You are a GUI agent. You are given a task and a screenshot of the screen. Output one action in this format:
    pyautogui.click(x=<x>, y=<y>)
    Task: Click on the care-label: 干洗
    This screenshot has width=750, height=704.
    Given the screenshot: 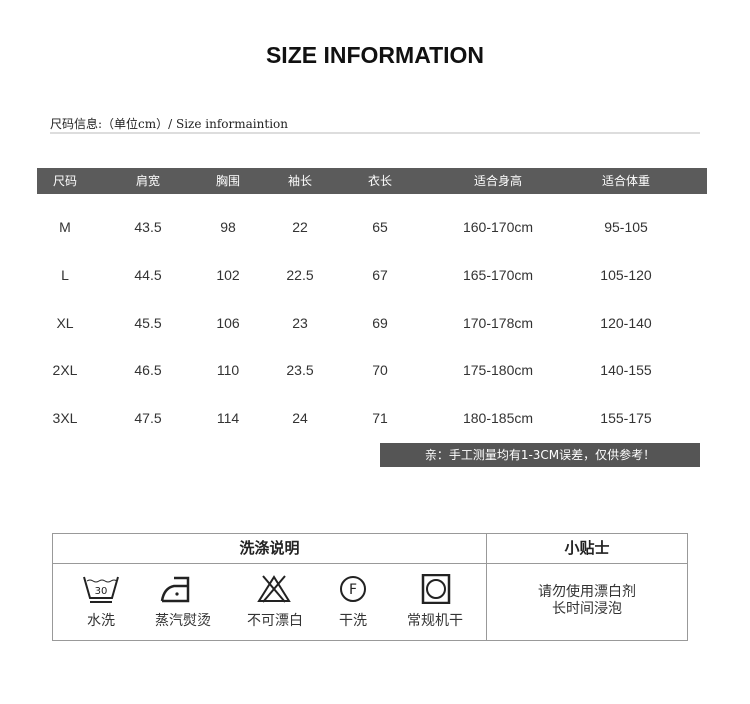 What is the action you would take?
    pyautogui.click(x=353, y=621)
    